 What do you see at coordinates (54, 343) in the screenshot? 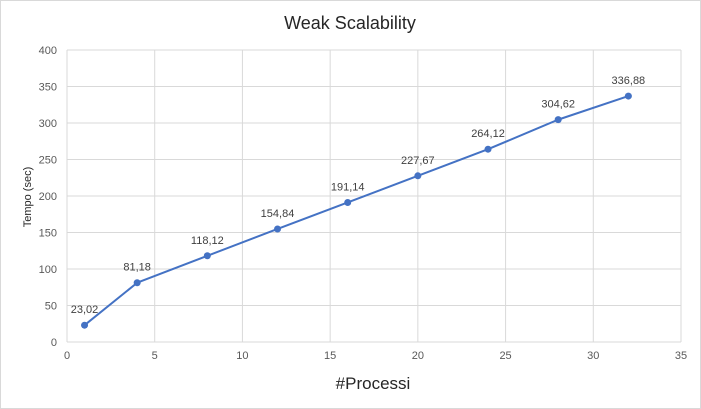
I see `y-tick-label: 0` at bounding box center [54, 343].